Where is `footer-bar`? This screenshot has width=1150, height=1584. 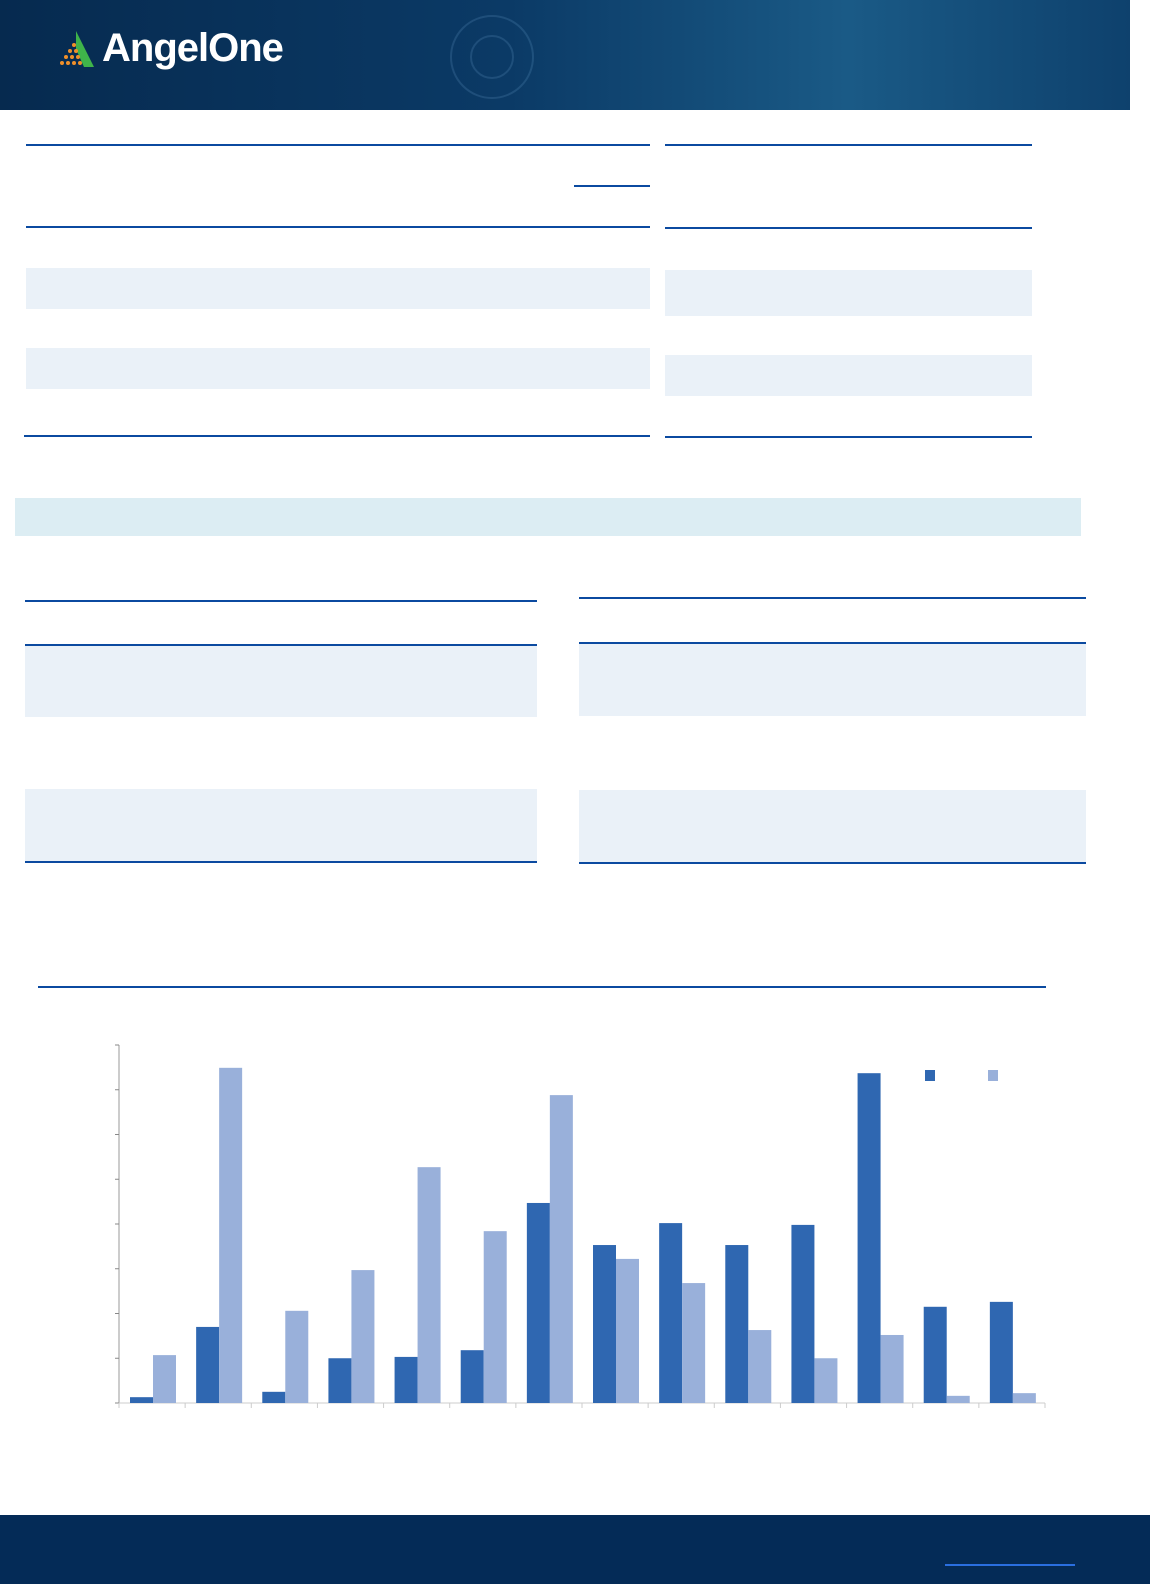 footer-bar is located at coordinates (575, 1549).